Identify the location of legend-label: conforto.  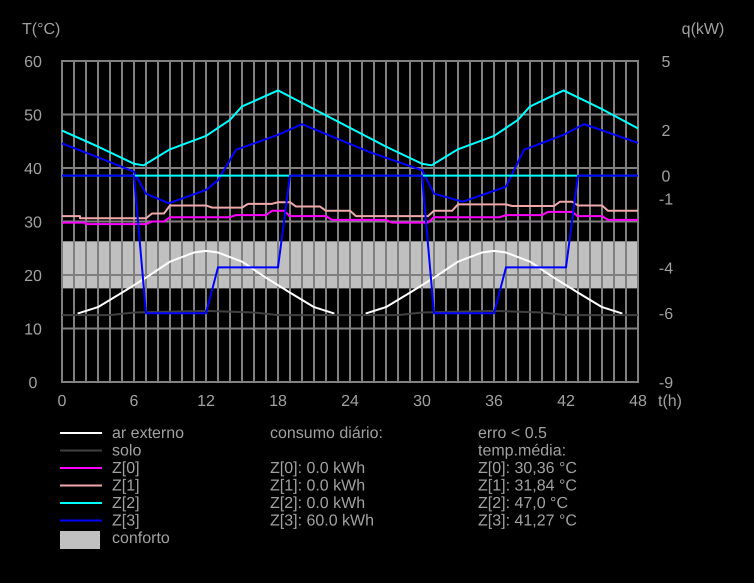
(141, 538).